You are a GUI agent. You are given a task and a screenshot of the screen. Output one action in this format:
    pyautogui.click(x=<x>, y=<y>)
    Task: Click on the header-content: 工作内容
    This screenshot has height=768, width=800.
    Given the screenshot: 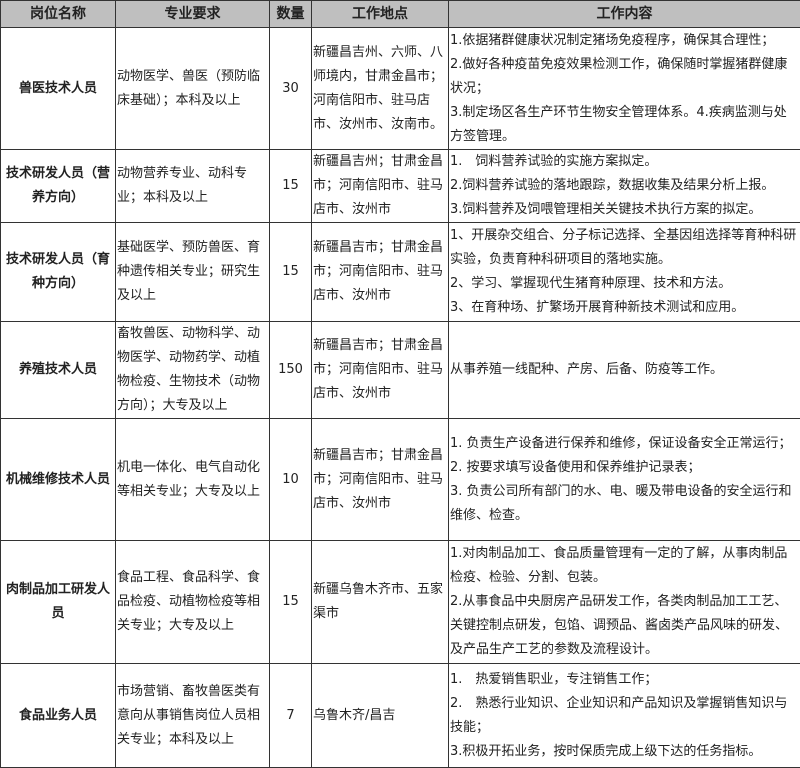 What is the action you would take?
    pyautogui.click(x=624, y=14)
    